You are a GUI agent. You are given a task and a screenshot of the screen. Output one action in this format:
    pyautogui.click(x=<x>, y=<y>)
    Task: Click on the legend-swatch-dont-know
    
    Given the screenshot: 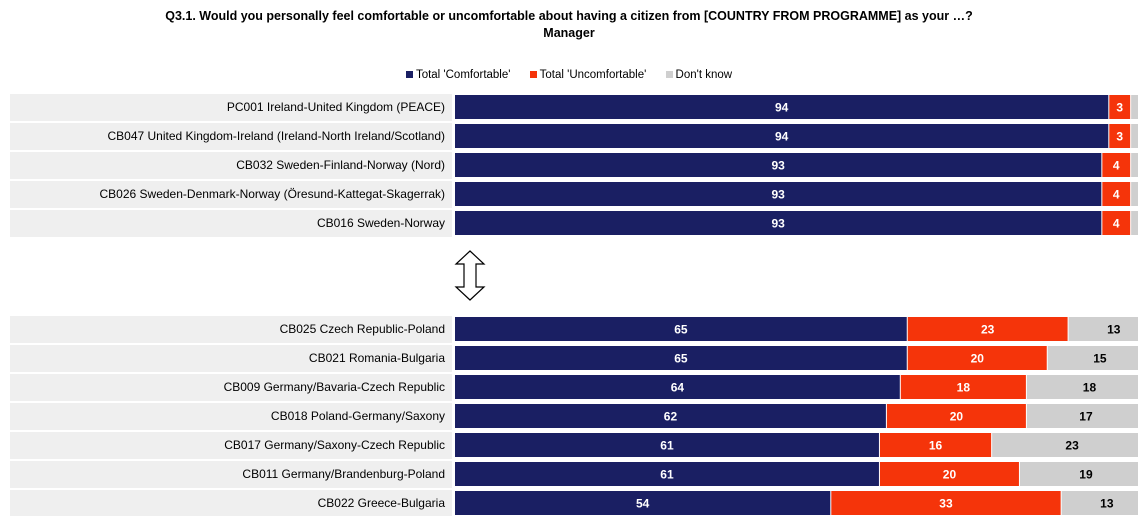 What is the action you would take?
    pyautogui.click(x=669, y=74)
    